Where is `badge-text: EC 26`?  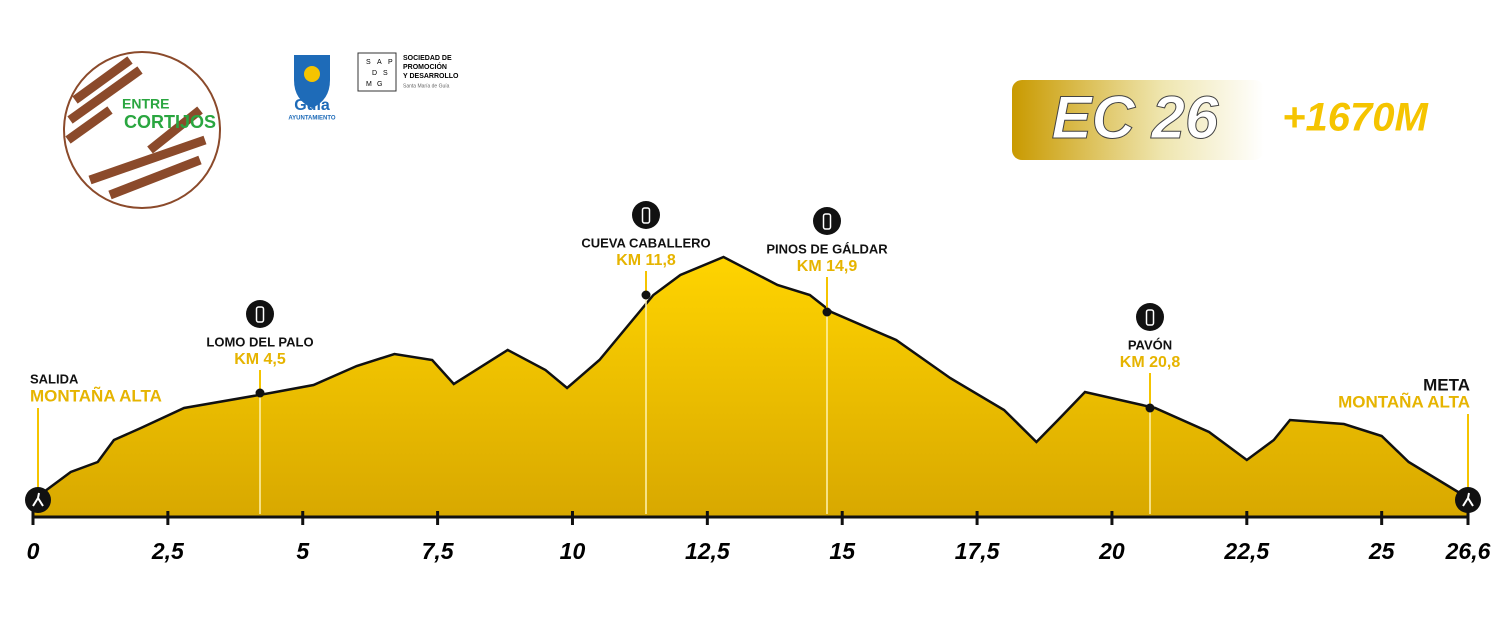
badge-text: EC 26 is located at coordinates (1135, 117).